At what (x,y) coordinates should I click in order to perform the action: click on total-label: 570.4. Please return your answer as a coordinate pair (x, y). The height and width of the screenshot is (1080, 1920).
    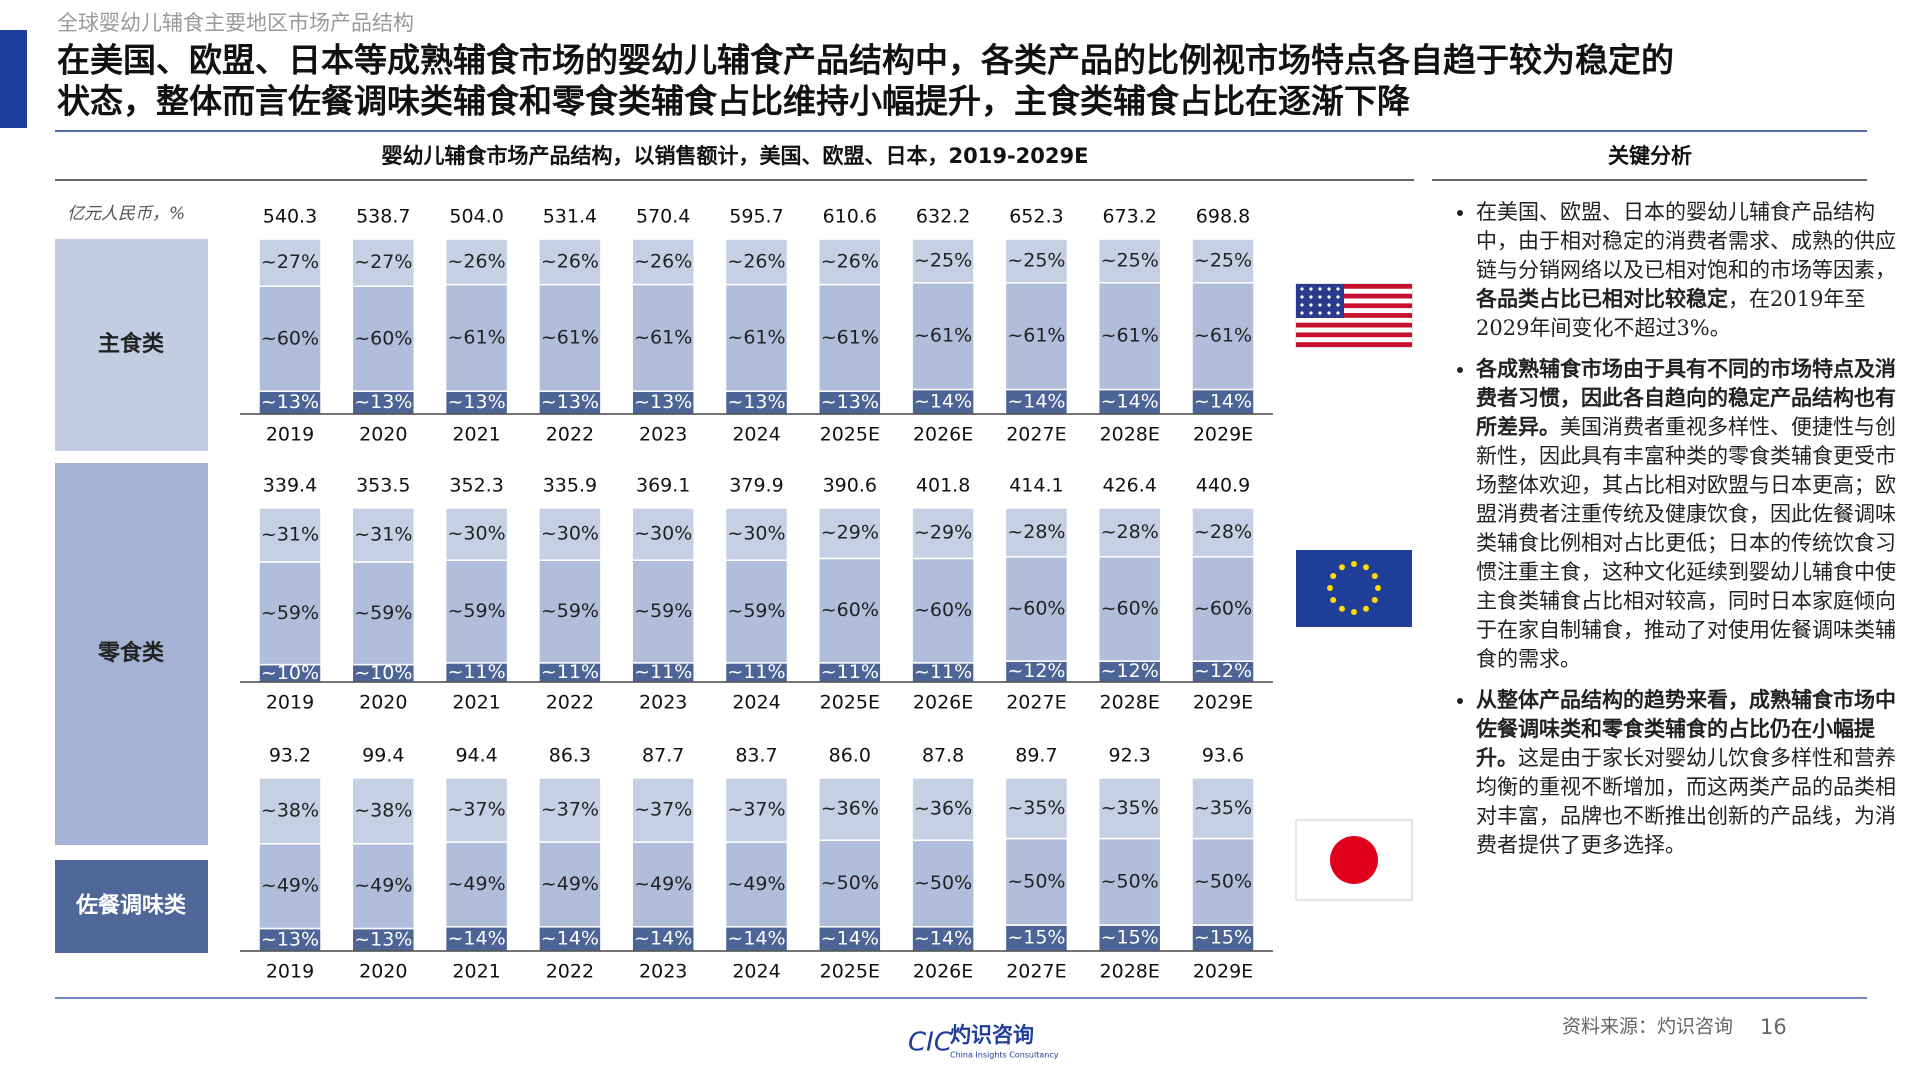
    Looking at the image, I should click on (663, 217).